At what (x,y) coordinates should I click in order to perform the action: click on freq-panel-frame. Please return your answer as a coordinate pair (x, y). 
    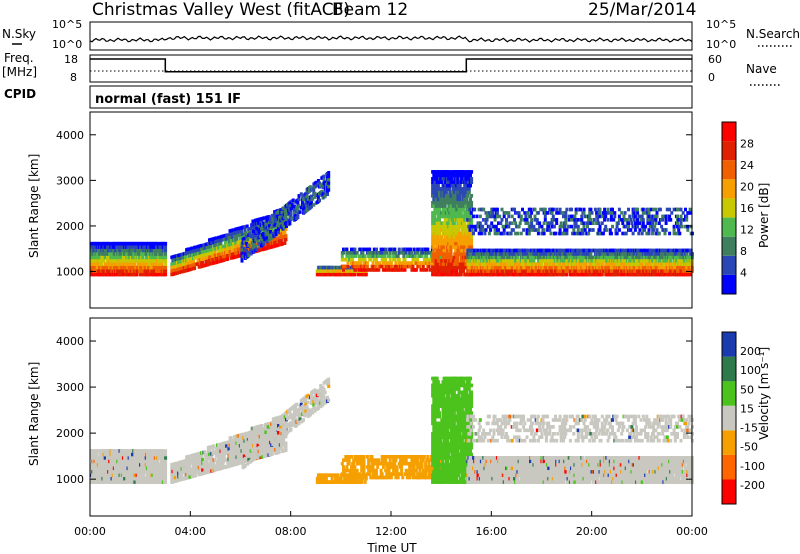
    Looking at the image, I should click on (391, 68).